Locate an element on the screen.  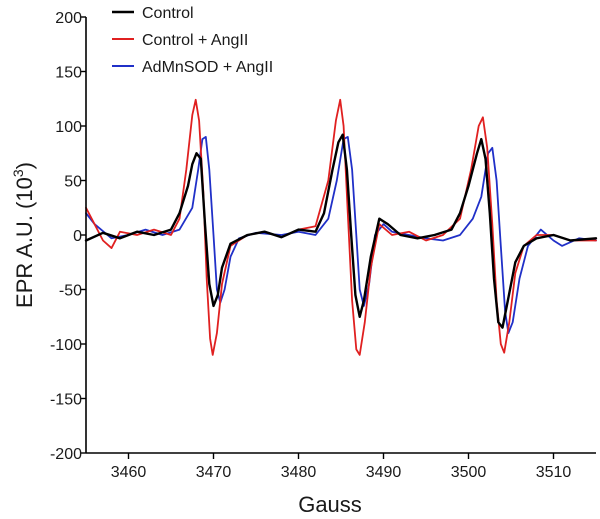
x-tick-label: 3470 is located at coordinates (214, 472).